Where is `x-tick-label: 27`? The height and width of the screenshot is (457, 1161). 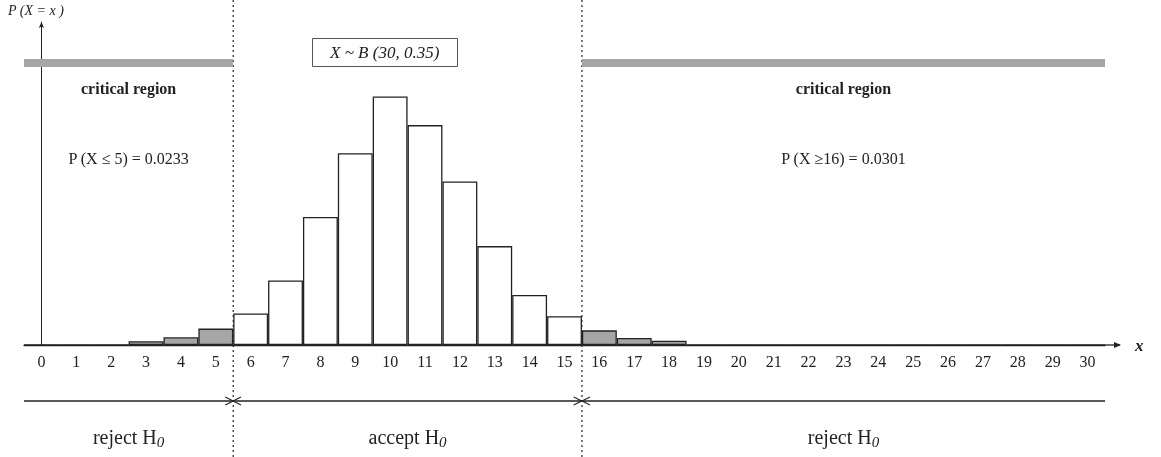 x-tick-label: 27 is located at coordinates (982, 361).